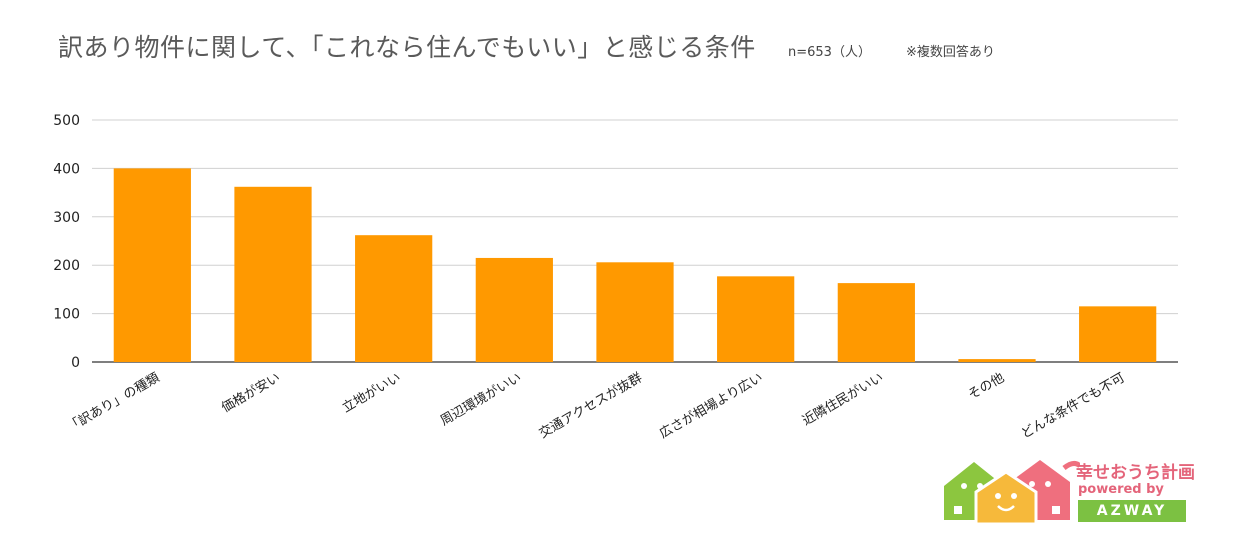  I want to click on chart-note: ※複数回答あり, so click(950, 52).